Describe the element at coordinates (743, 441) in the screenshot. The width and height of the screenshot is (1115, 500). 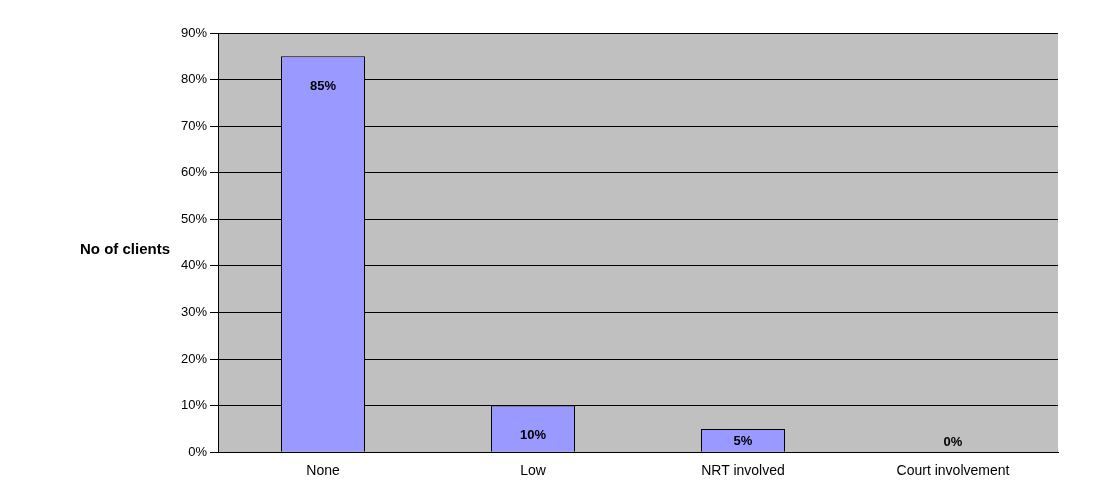
I see `data-label: 5%` at that location.